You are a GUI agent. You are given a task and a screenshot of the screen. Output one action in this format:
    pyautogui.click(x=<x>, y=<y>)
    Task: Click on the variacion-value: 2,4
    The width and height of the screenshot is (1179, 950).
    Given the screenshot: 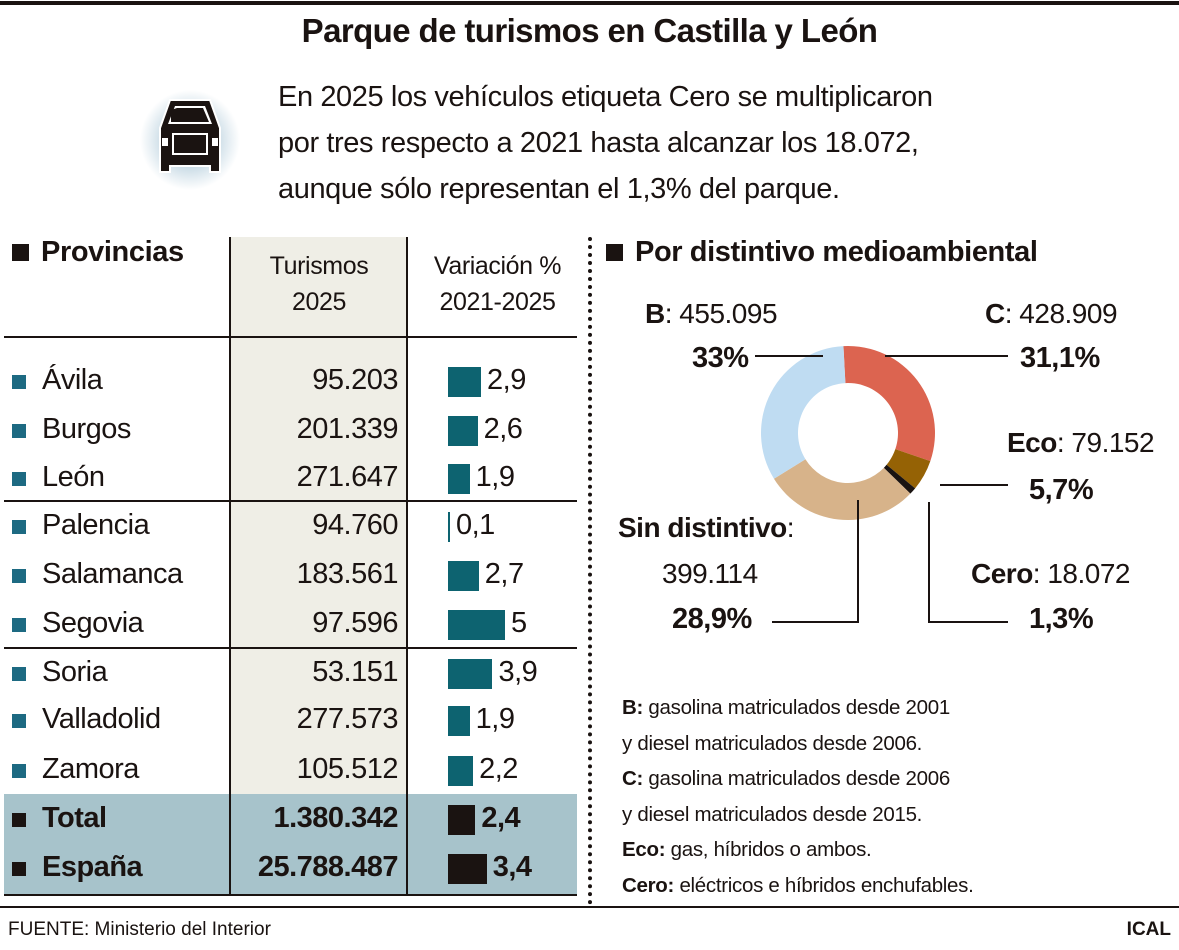 What is the action you would take?
    pyautogui.click(x=501, y=818)
    